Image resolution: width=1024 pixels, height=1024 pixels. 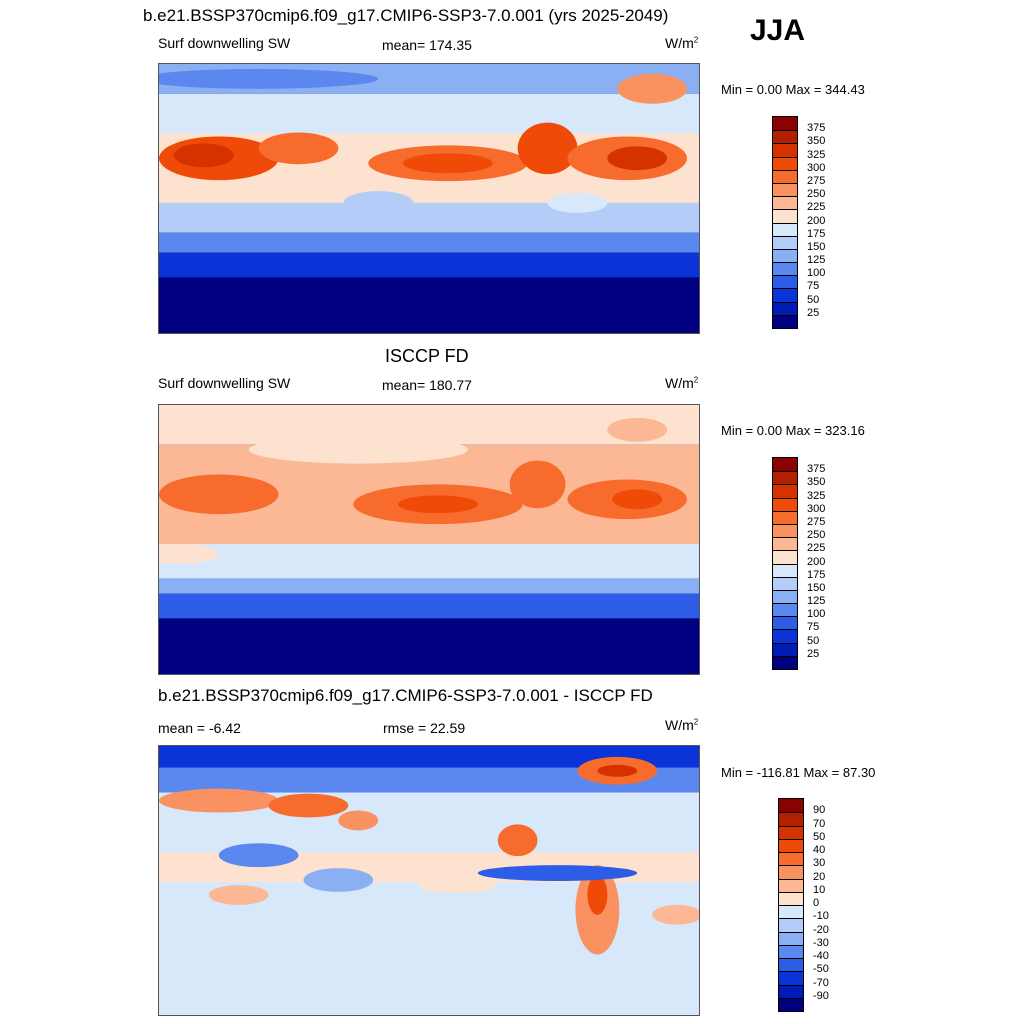 I want to click on colorbar-tick-label: 200, so click(x=816, y=561).